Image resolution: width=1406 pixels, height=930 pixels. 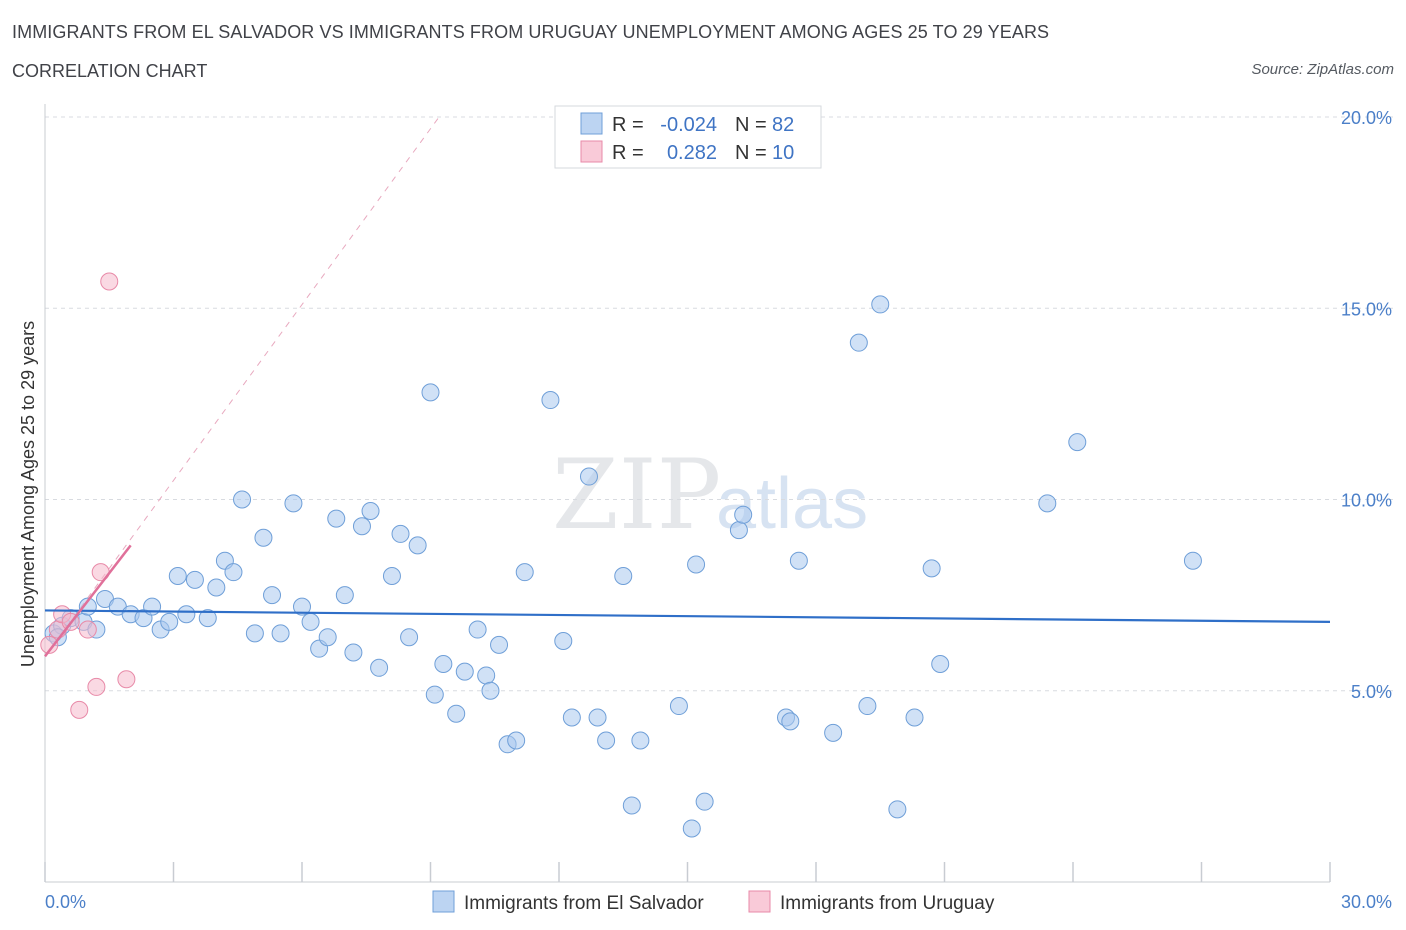 I want to click on bottom-legend-label-el-salvador: Immigrants from El Salvador, so click(x=584, y=903).